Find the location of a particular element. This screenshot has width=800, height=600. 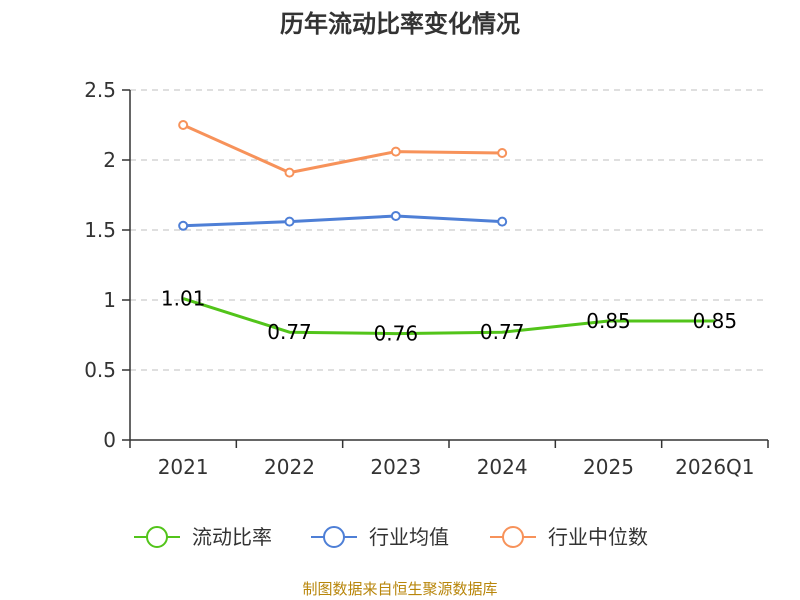

x-tick-label: 2022 is located at coordinates (289, 467).